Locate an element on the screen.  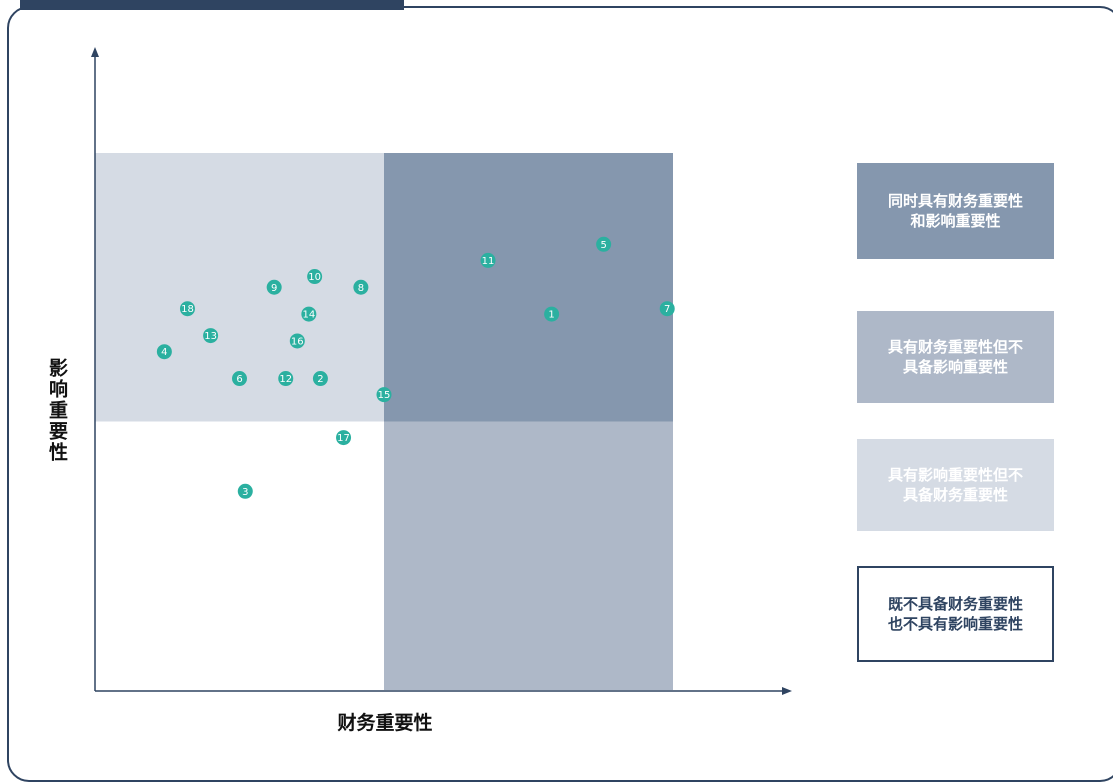
data-point: 1 is located at coordinates (552, 314).